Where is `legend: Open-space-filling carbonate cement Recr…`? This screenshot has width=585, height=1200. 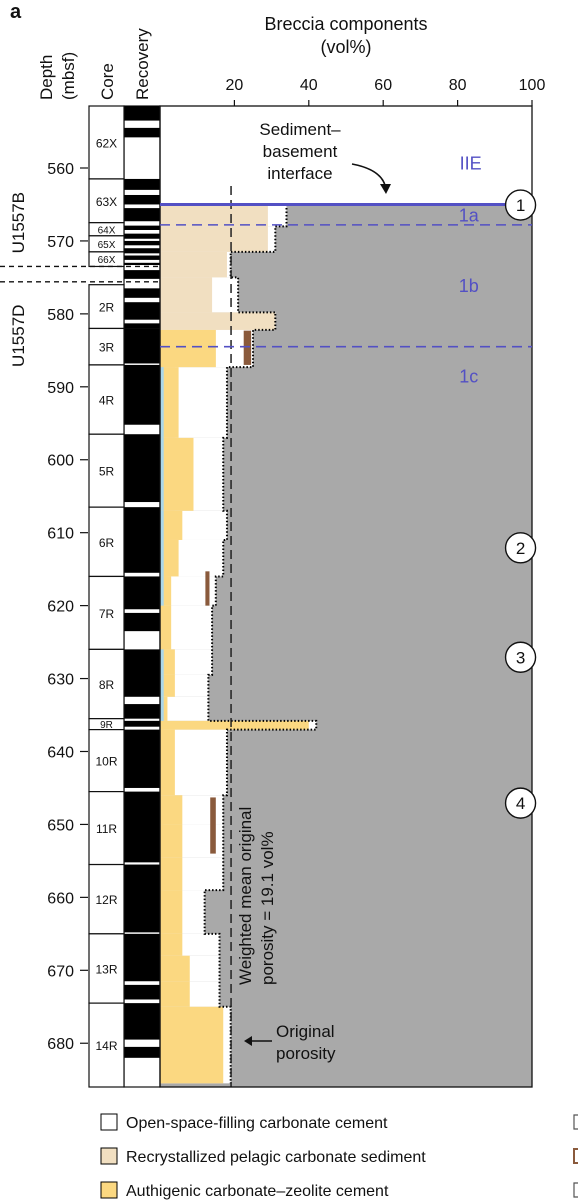 legend: Open-space-filling carbonate cement Recr… is located at coordinates (339, 1156).